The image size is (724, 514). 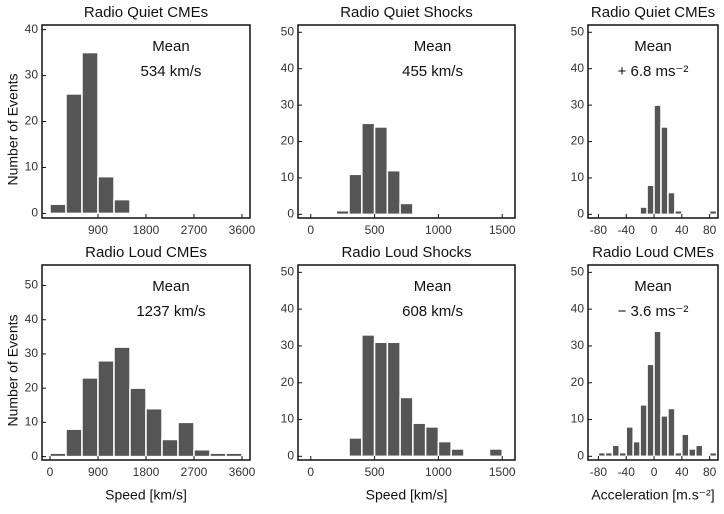 What do you see at coordinates (599, 230) in the screenshot?
I see `x-tick-label: -80` at bounding box center [599, 230].